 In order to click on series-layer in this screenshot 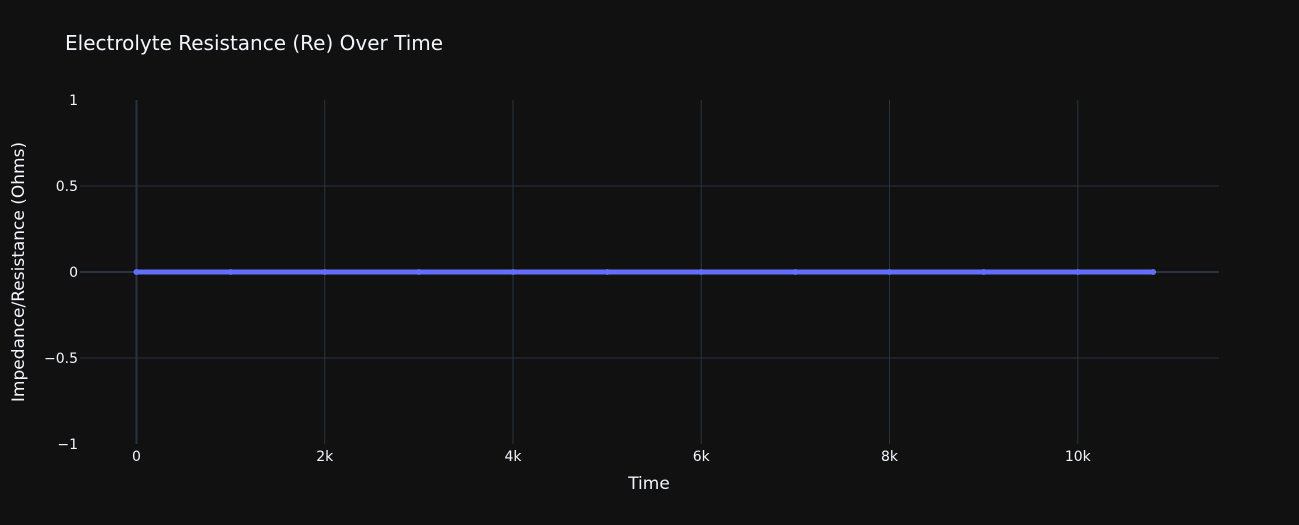, I will do `click(645, 272)`.